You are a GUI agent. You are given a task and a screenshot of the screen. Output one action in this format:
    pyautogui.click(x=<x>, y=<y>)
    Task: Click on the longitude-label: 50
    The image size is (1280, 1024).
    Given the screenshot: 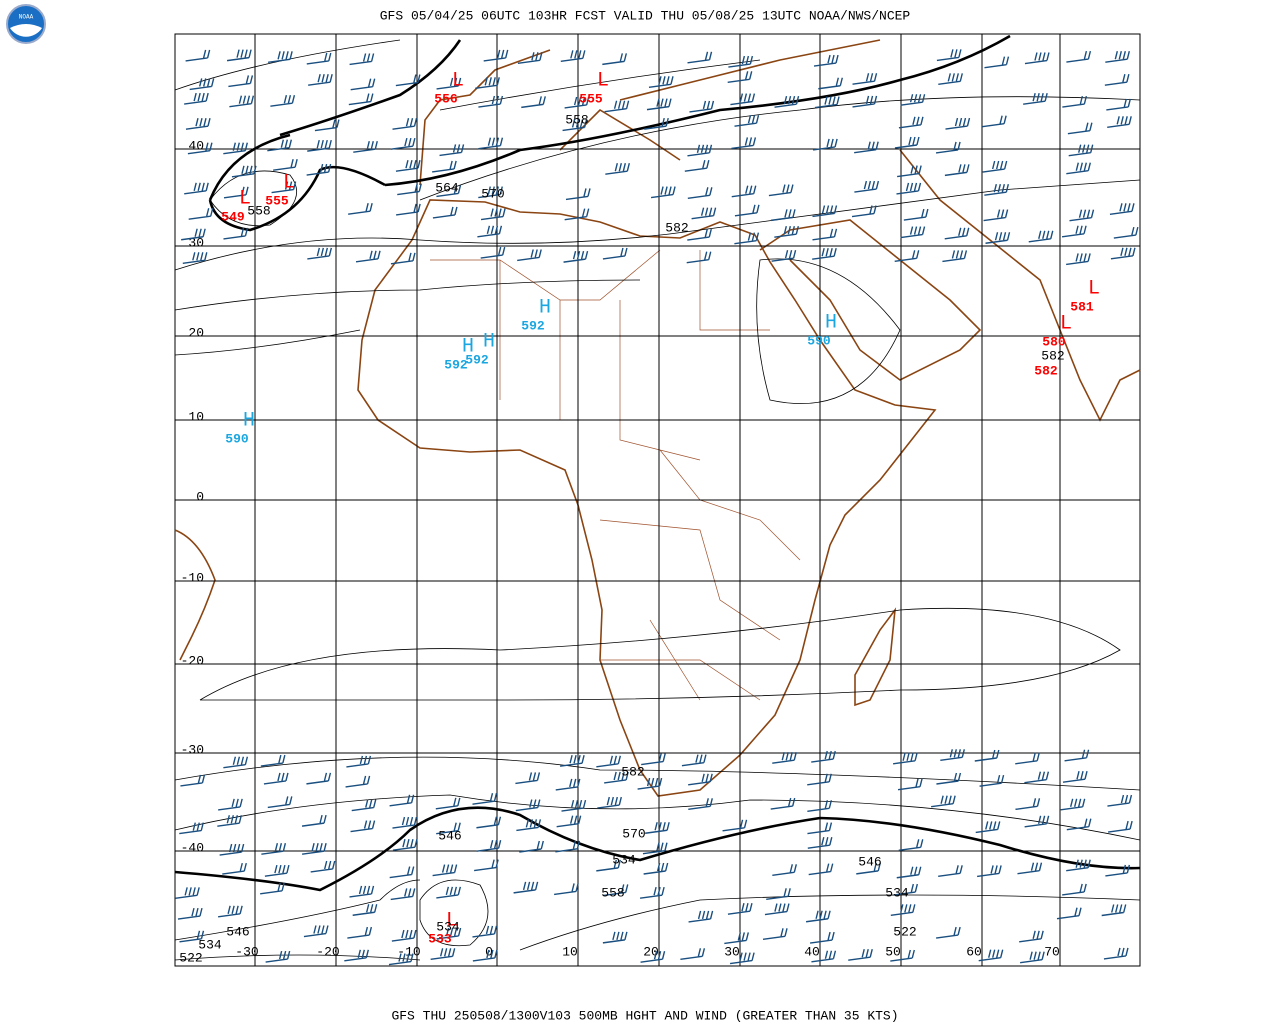 What is the action you would take?
    pyautogui.click(x=893, y=951)
    